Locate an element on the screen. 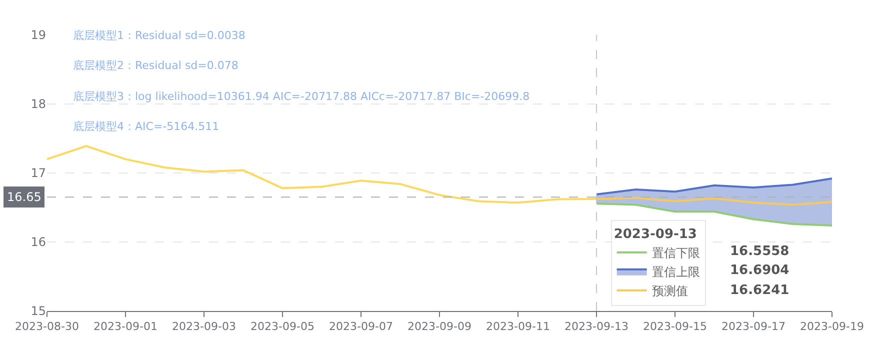 The image size is (876, 345). x-tick-label: 2023-09-05 is located at coordinates (282, 327).